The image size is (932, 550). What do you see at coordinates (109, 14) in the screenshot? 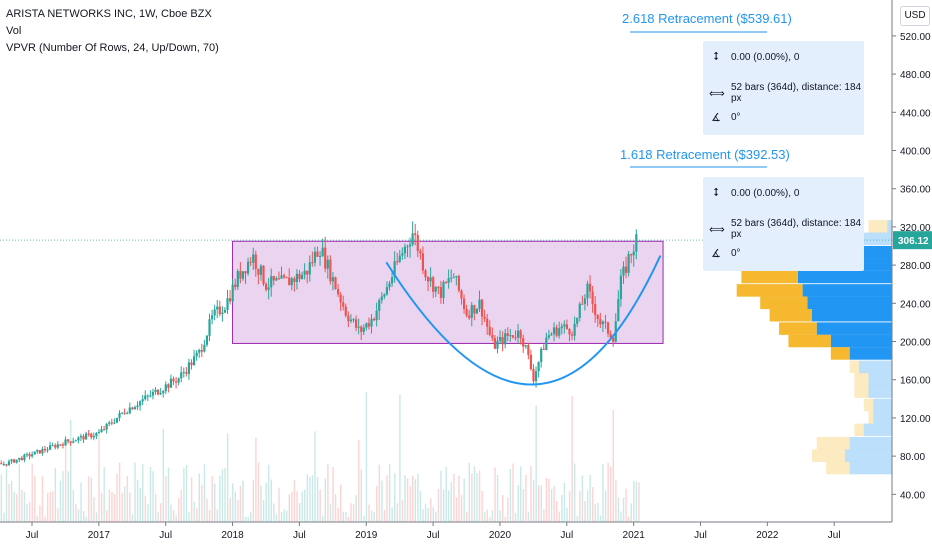
I see `symbol-legend: ARISTA NETWORKS INC, 1W, Cboe BZX` at bounding box center [109, 14].